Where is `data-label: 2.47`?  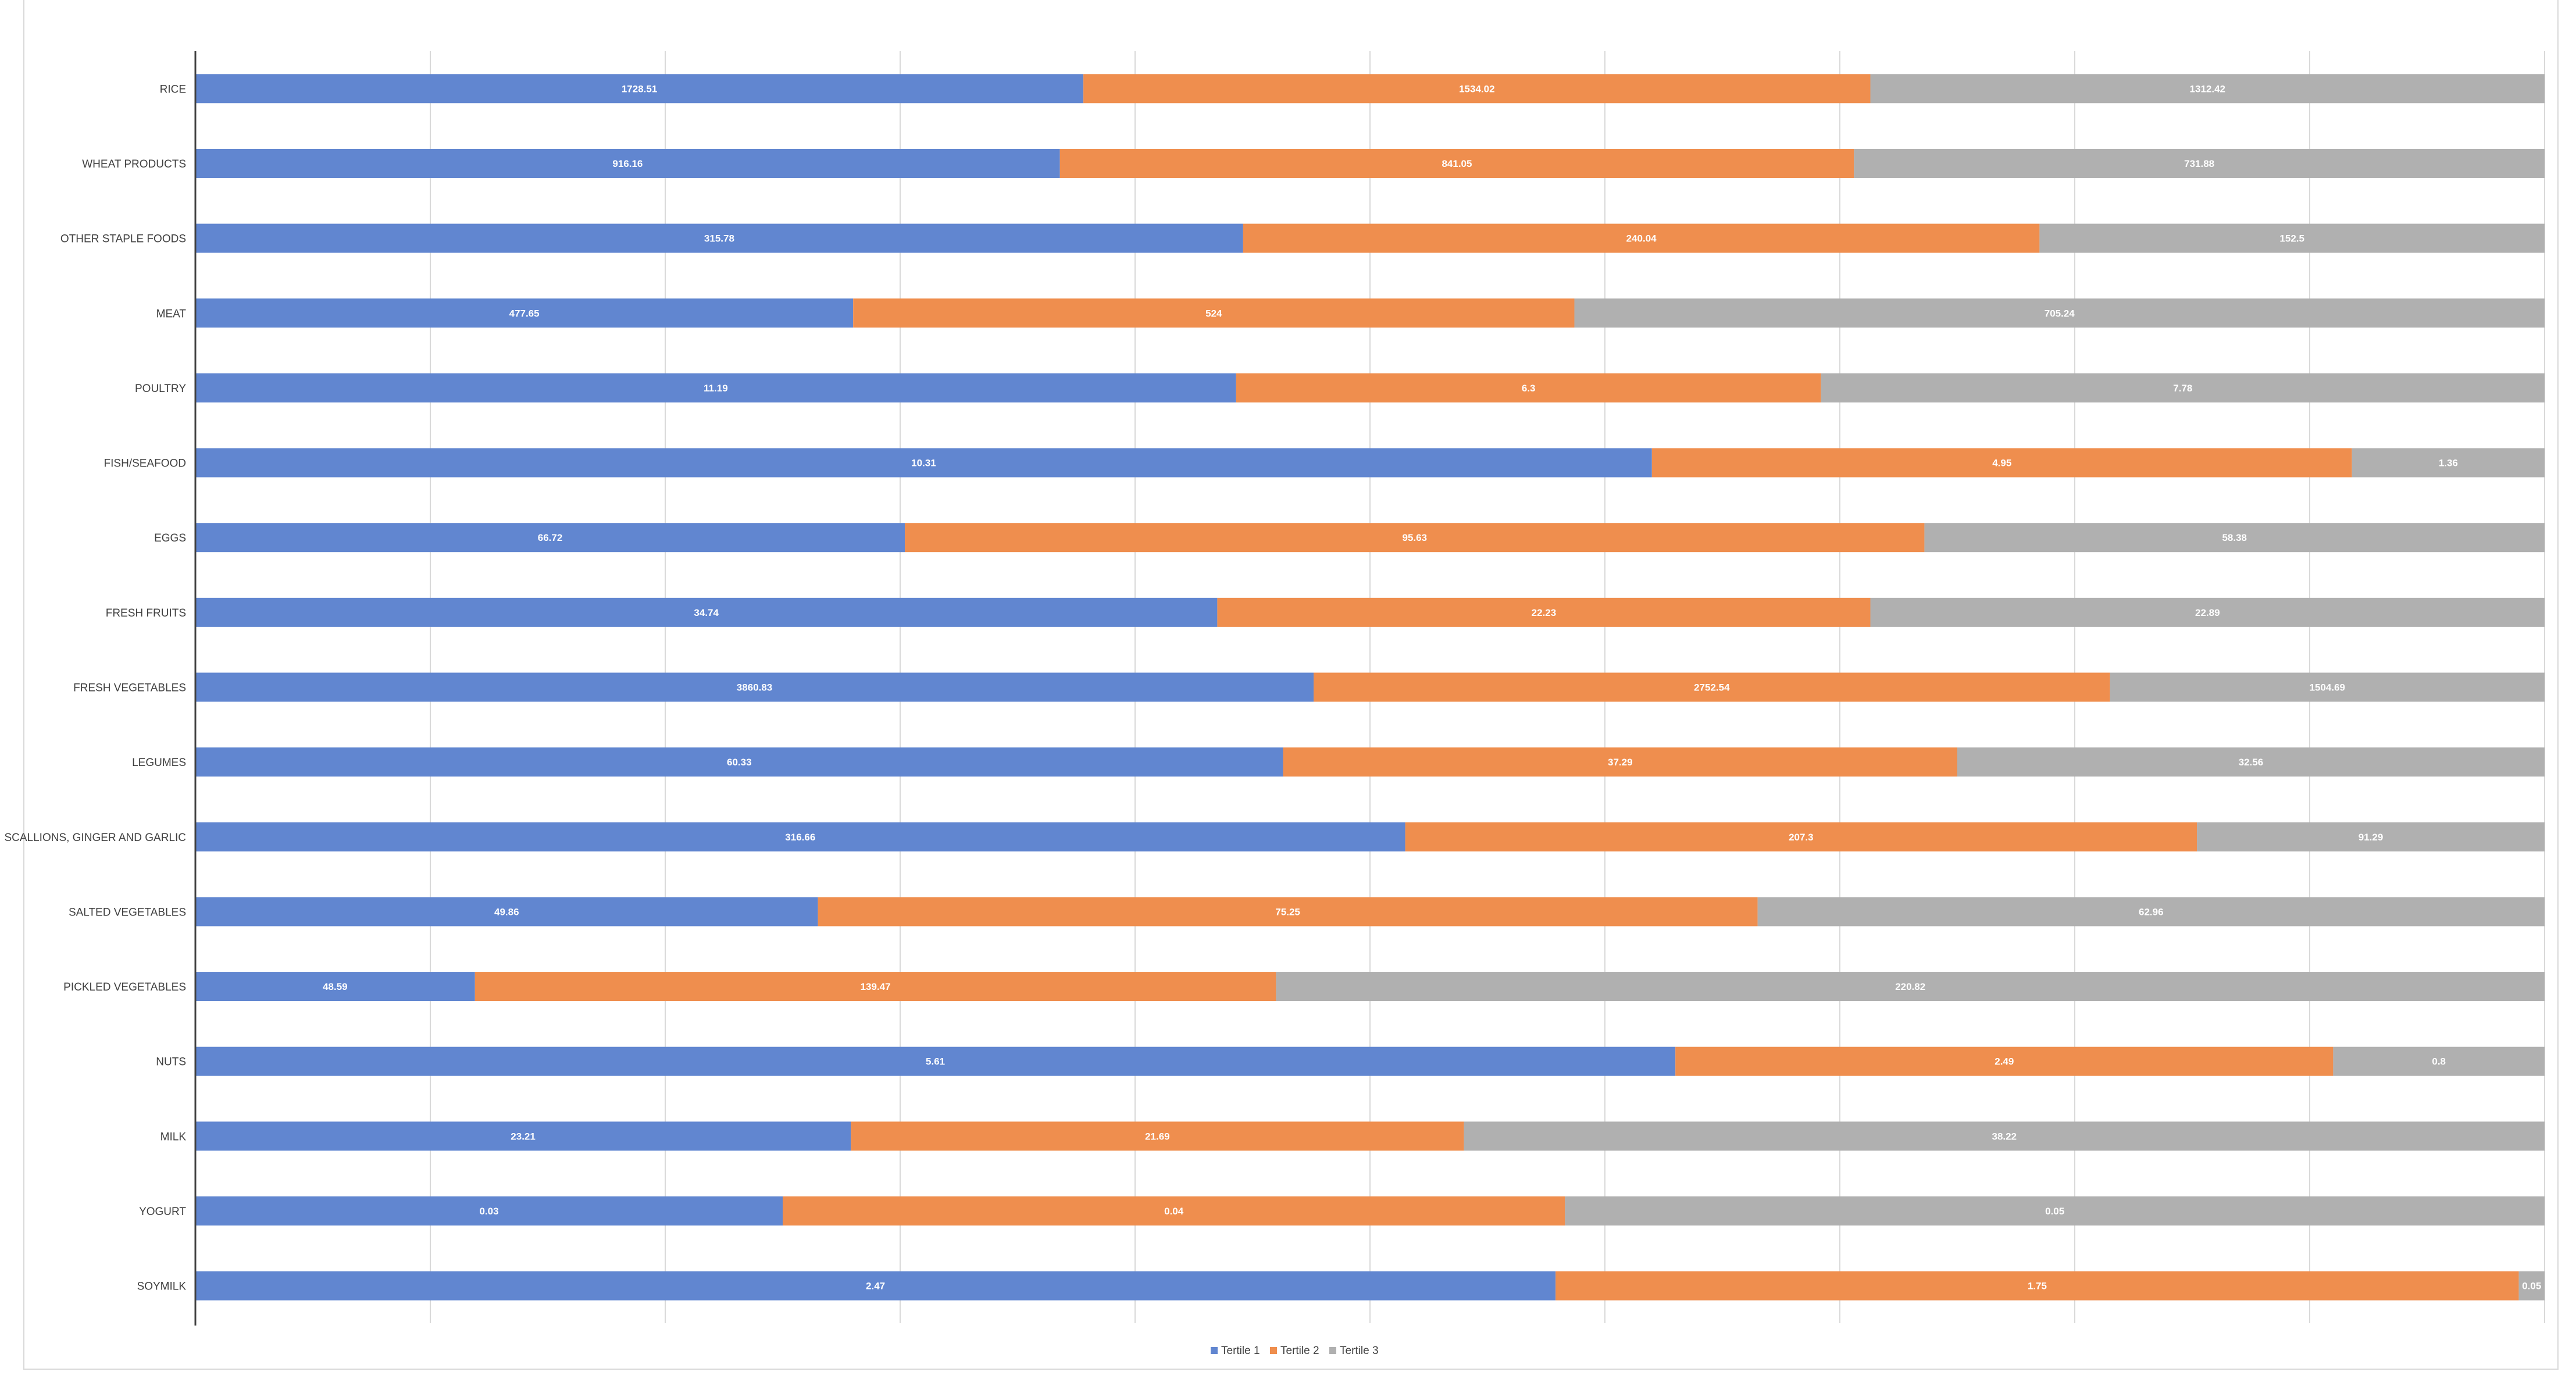 data-label: 2.47 is located at coordinates (876, 1286).